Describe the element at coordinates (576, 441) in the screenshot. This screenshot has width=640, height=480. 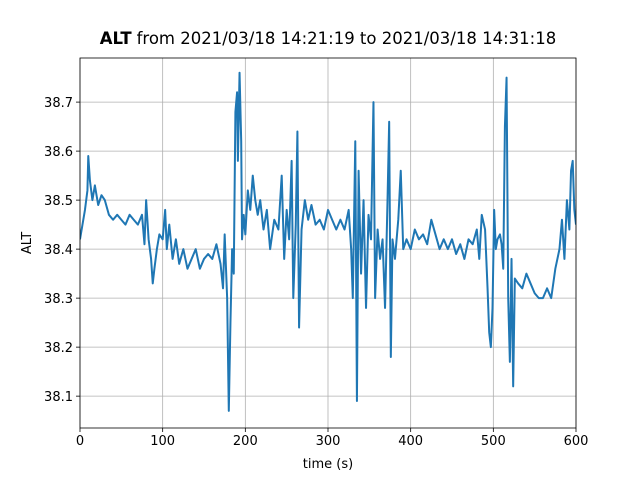
I see `x-tick-label: 600` at that location.